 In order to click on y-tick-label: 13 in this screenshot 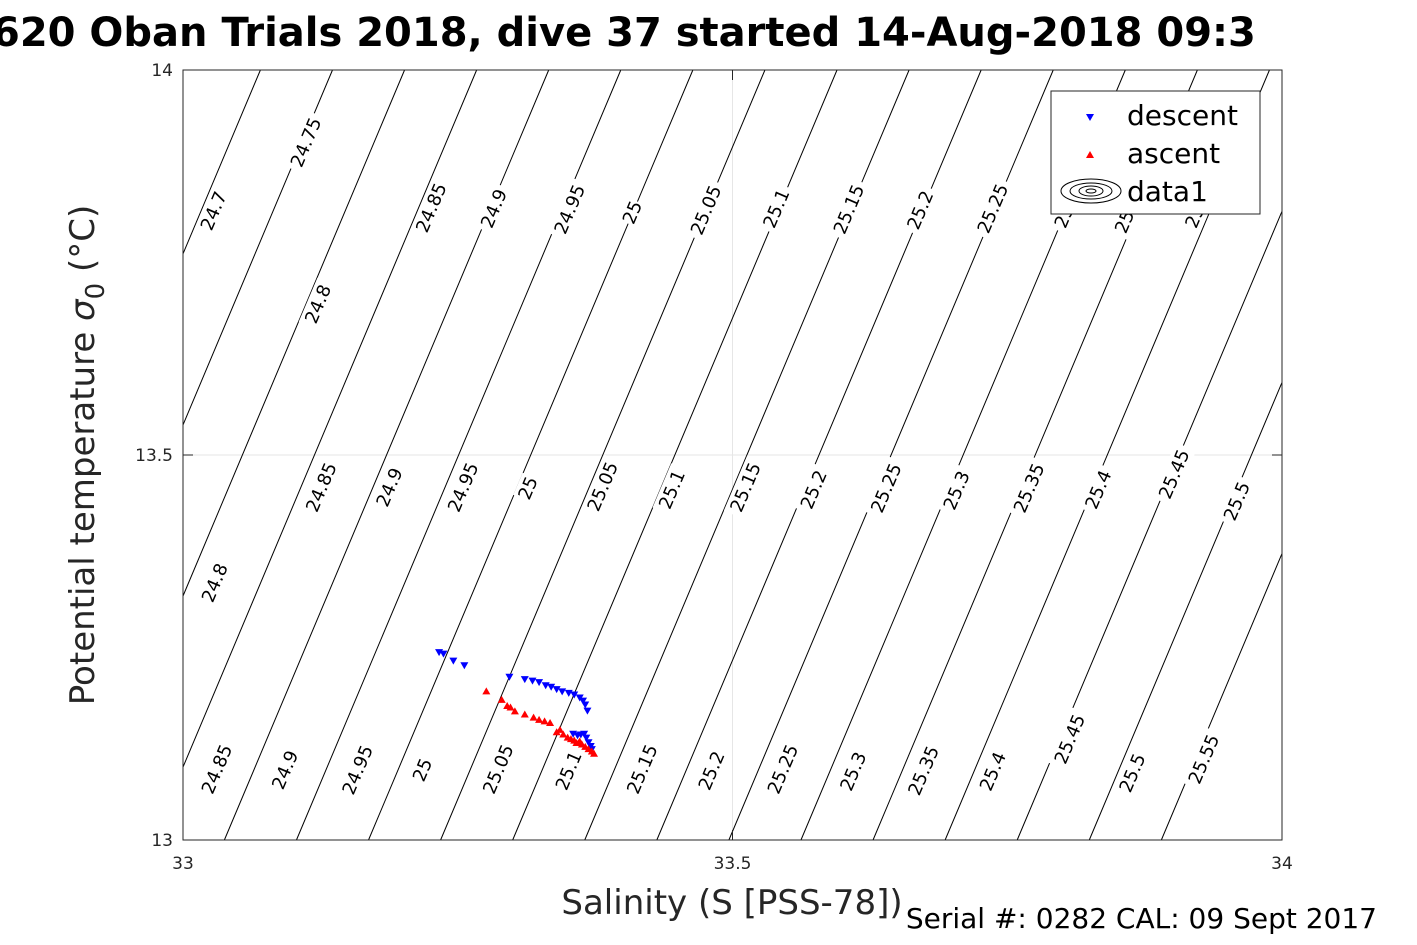, I will do `click(162, 841)`.